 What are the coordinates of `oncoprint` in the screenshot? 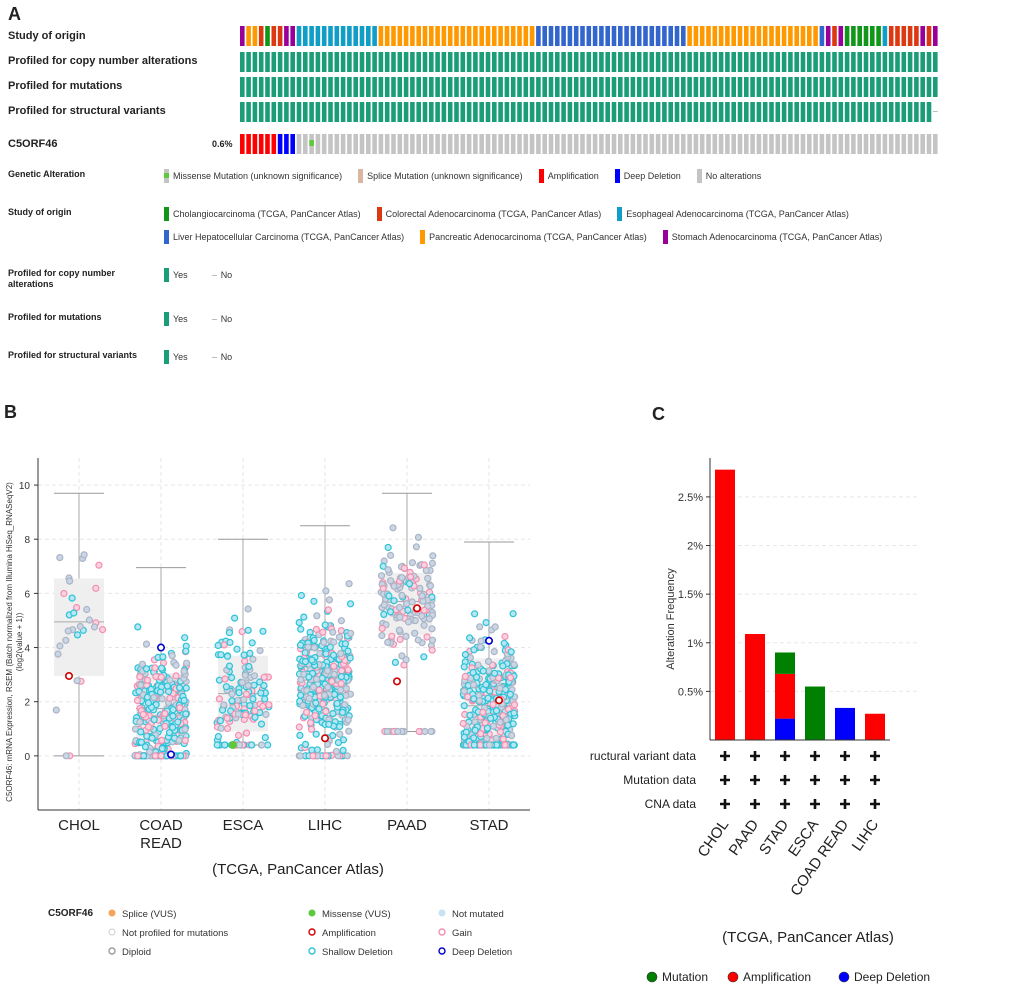 It's located at (589, 90).